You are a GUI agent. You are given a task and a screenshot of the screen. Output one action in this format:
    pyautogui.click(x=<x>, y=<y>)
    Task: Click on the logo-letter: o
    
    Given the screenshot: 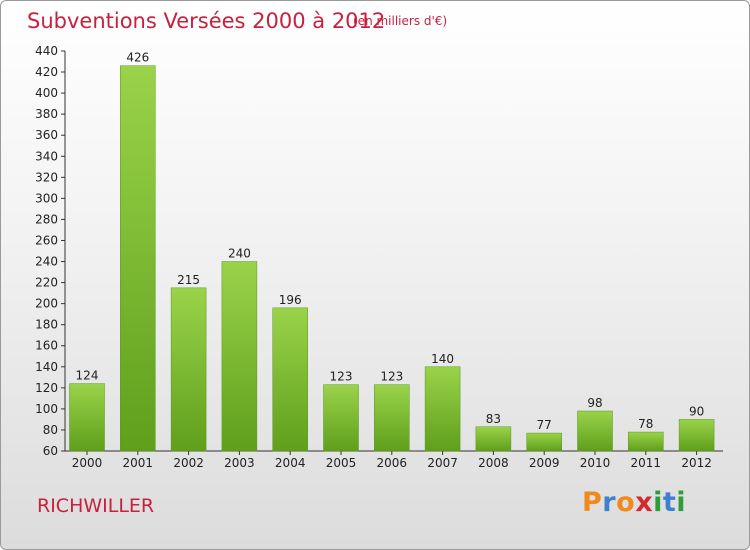 What is the action you would take?
    pyautogui.click(x=626, y=502)
    